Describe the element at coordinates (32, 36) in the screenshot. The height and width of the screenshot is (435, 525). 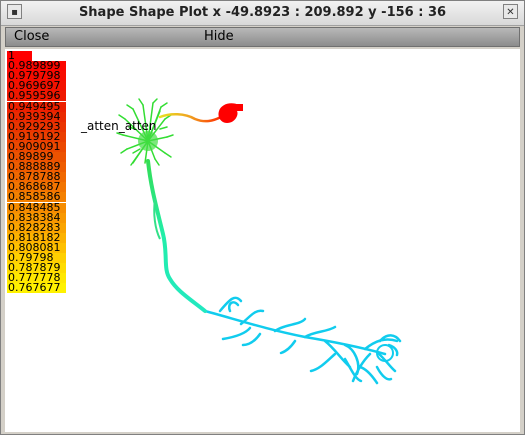
I see `close-menu-button: Close` at that location.